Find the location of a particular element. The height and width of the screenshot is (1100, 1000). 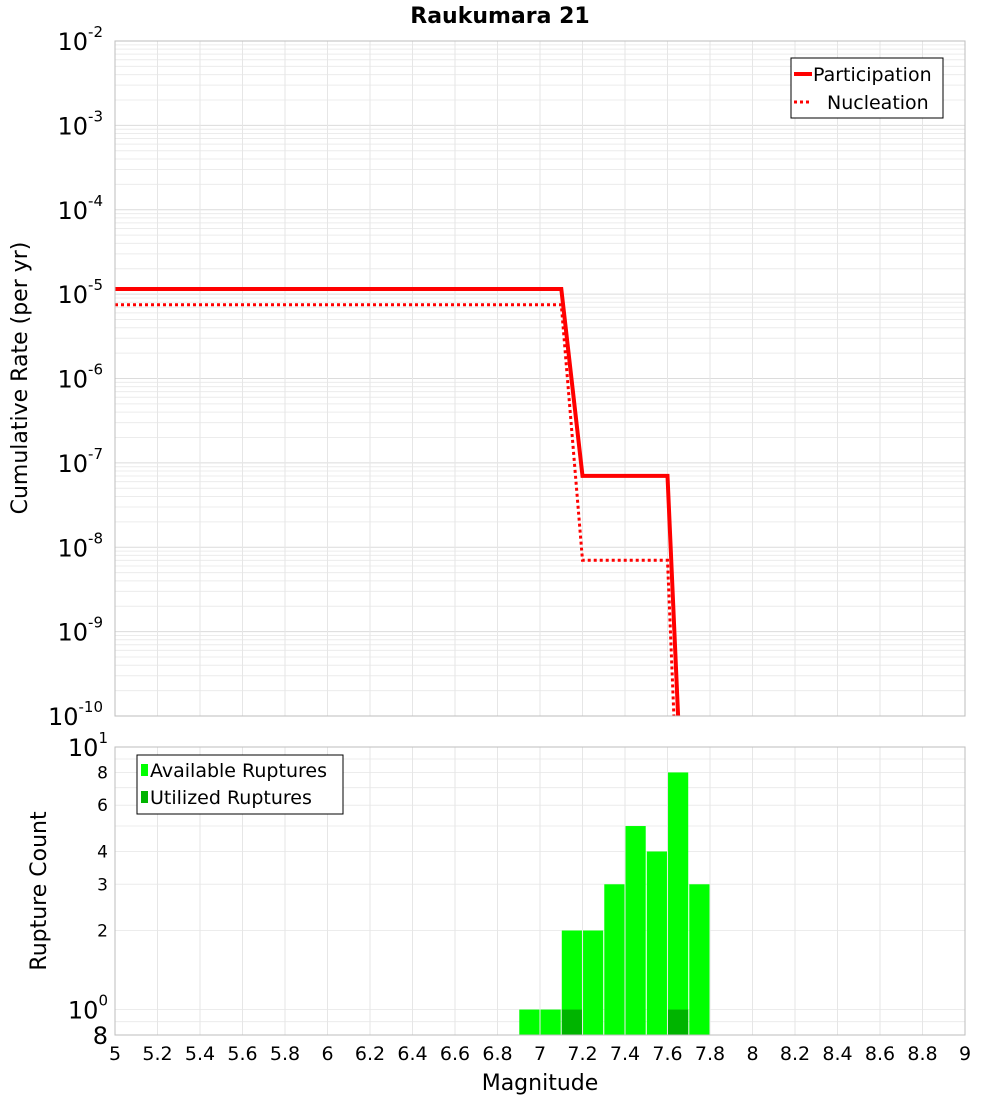

y-tick-exponent: -8 is located at coordinates (95, 538).